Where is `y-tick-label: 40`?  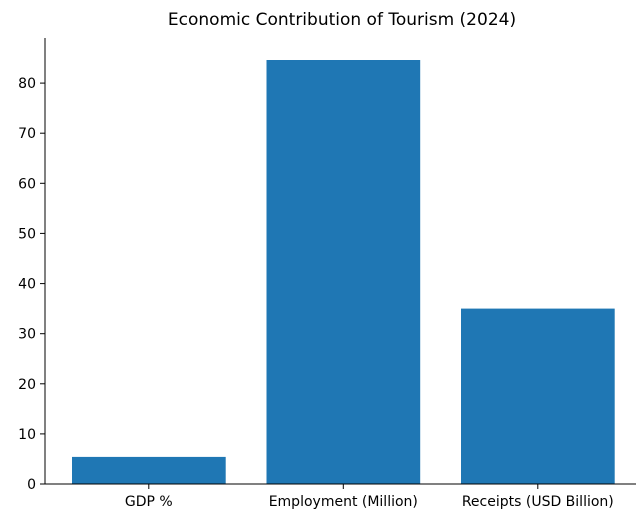
y-tick-label: 40 is located at coordinates (27, 285).